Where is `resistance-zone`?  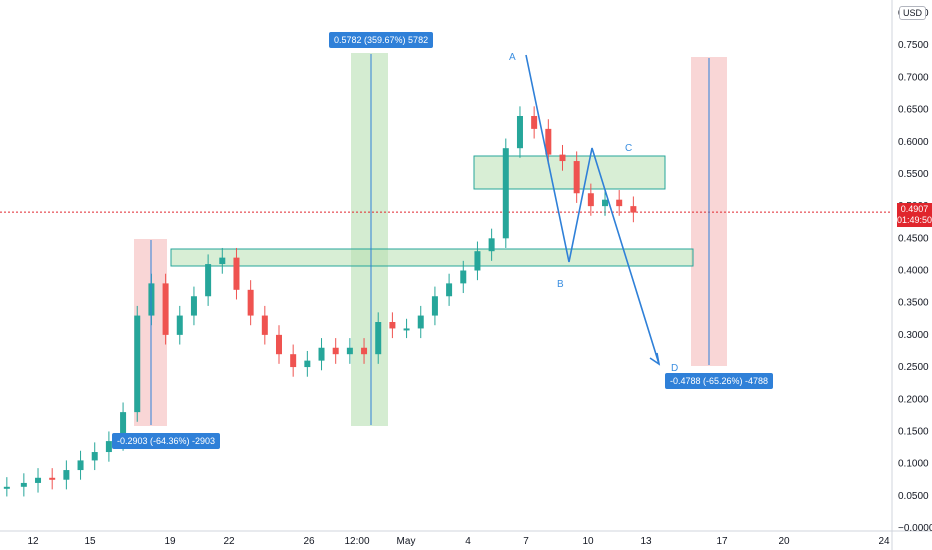
resistance-zone is located at coordinates (569, 172).